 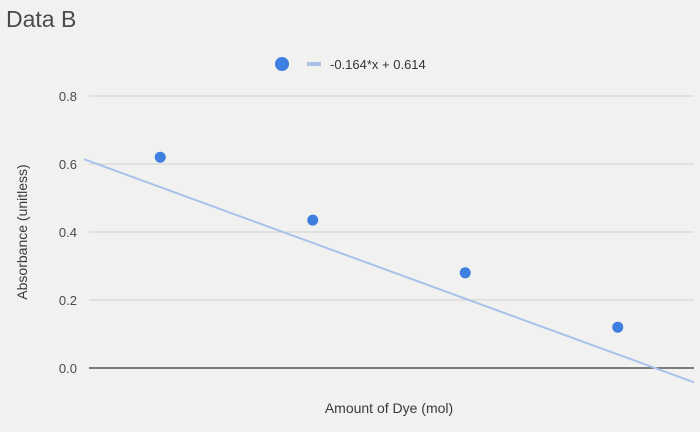 What do you see at coordinates (41, 19) in the screenshot?
I see `page-title: Data B` at bounding box center [41, 19].